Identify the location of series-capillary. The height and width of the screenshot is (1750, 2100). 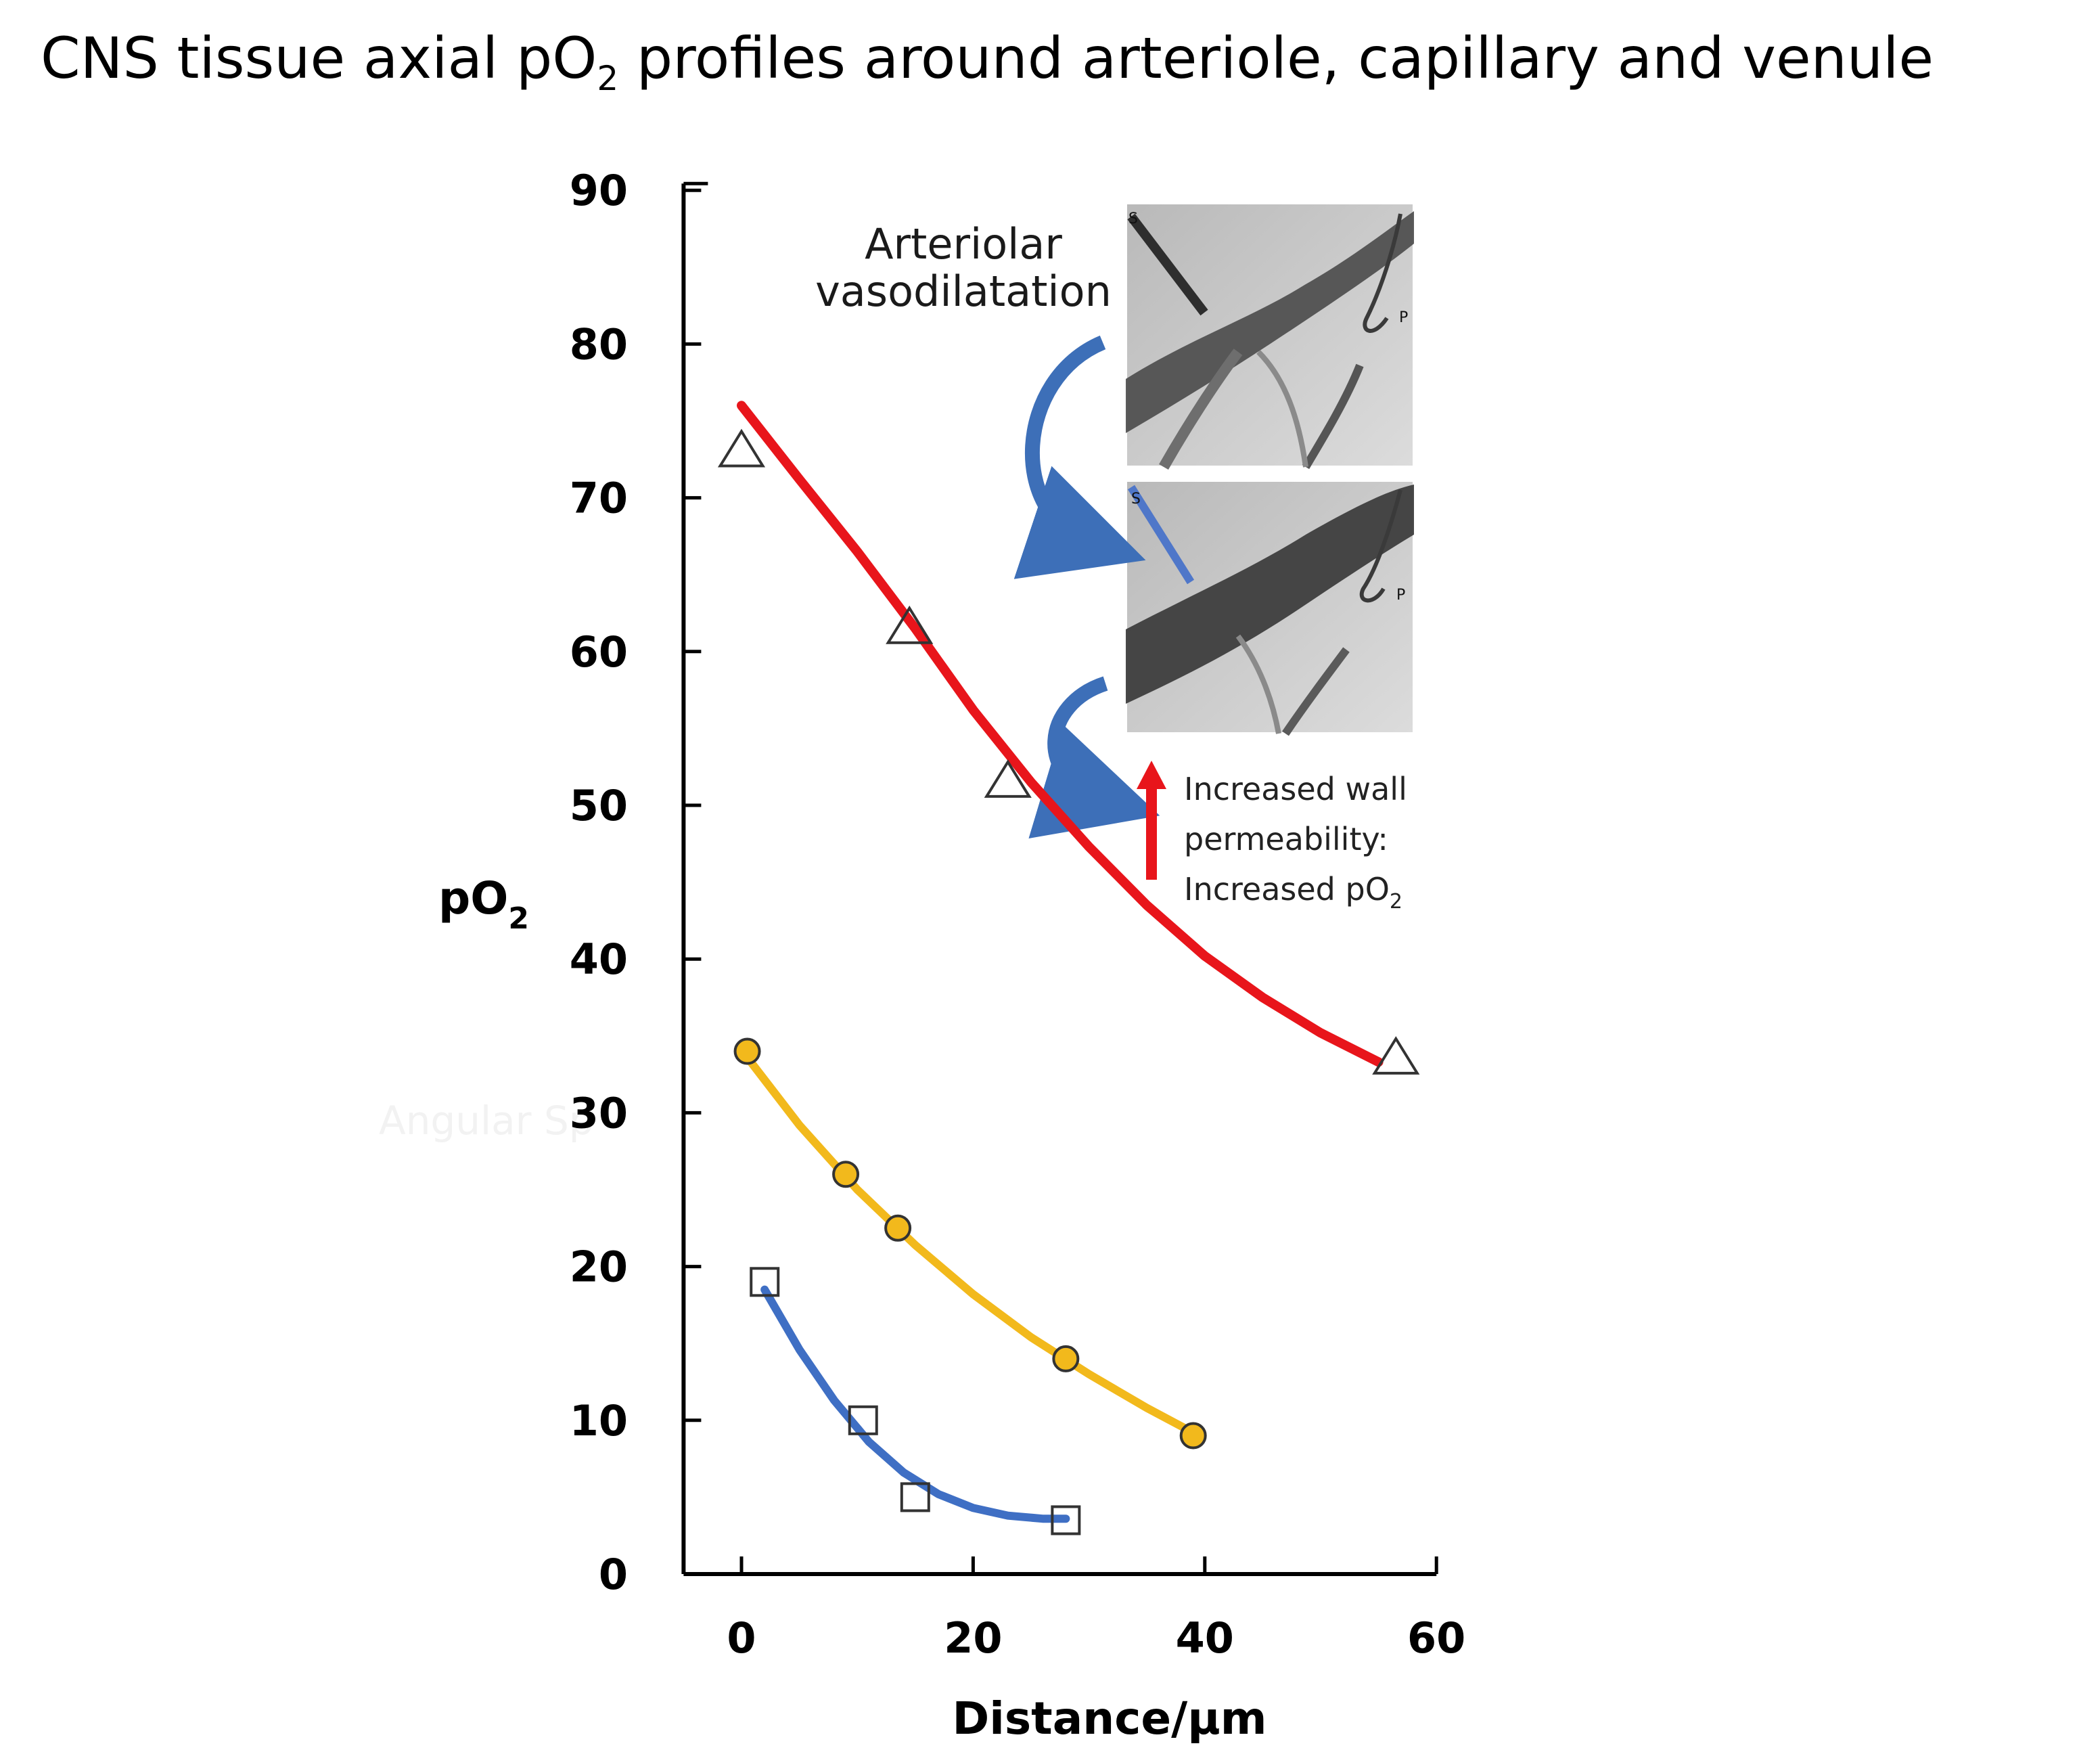
(970, 1243).